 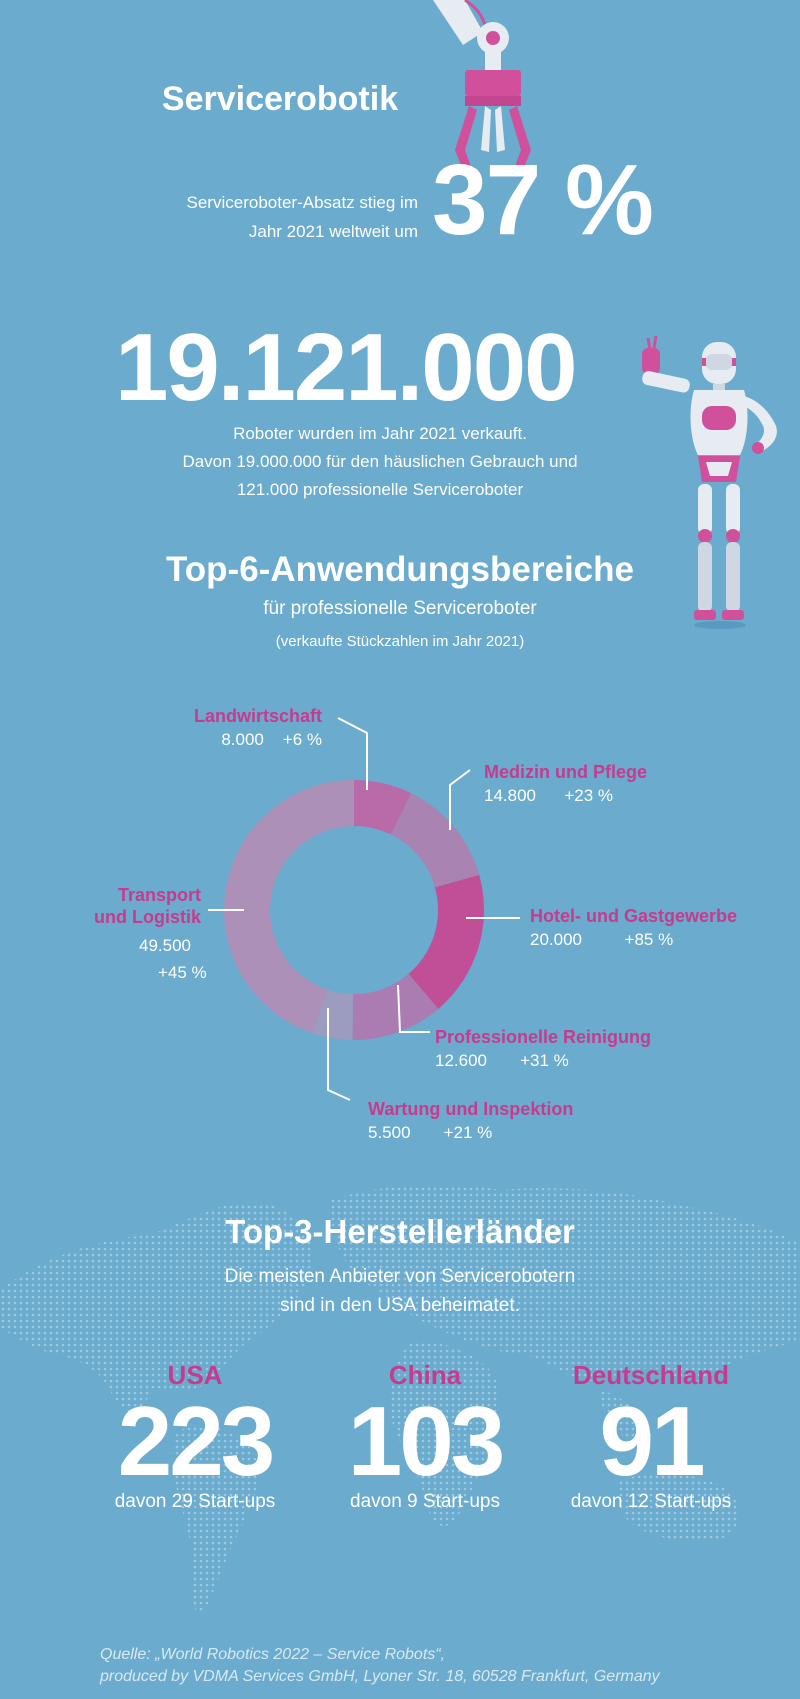 I want to click on subtitle-line: Die meisten Anbieter von Servicerobotern, so click(x=400, y=1276).